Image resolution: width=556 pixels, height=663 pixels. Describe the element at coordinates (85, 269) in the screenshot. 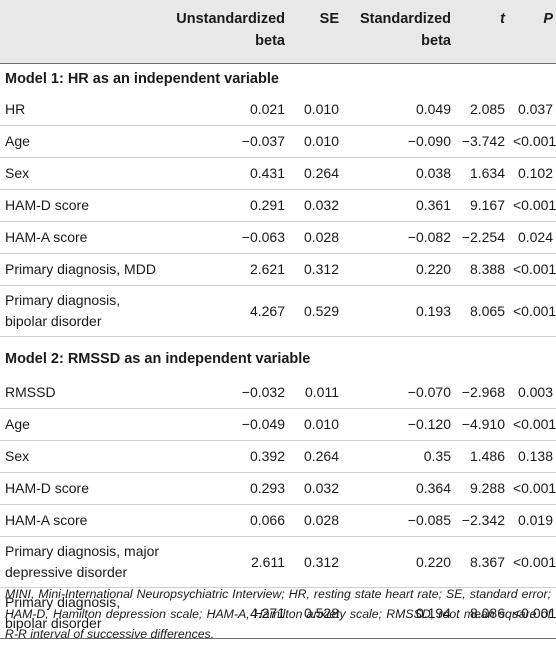

I see `row-label: Primary diagnosis, MDD` at that location.